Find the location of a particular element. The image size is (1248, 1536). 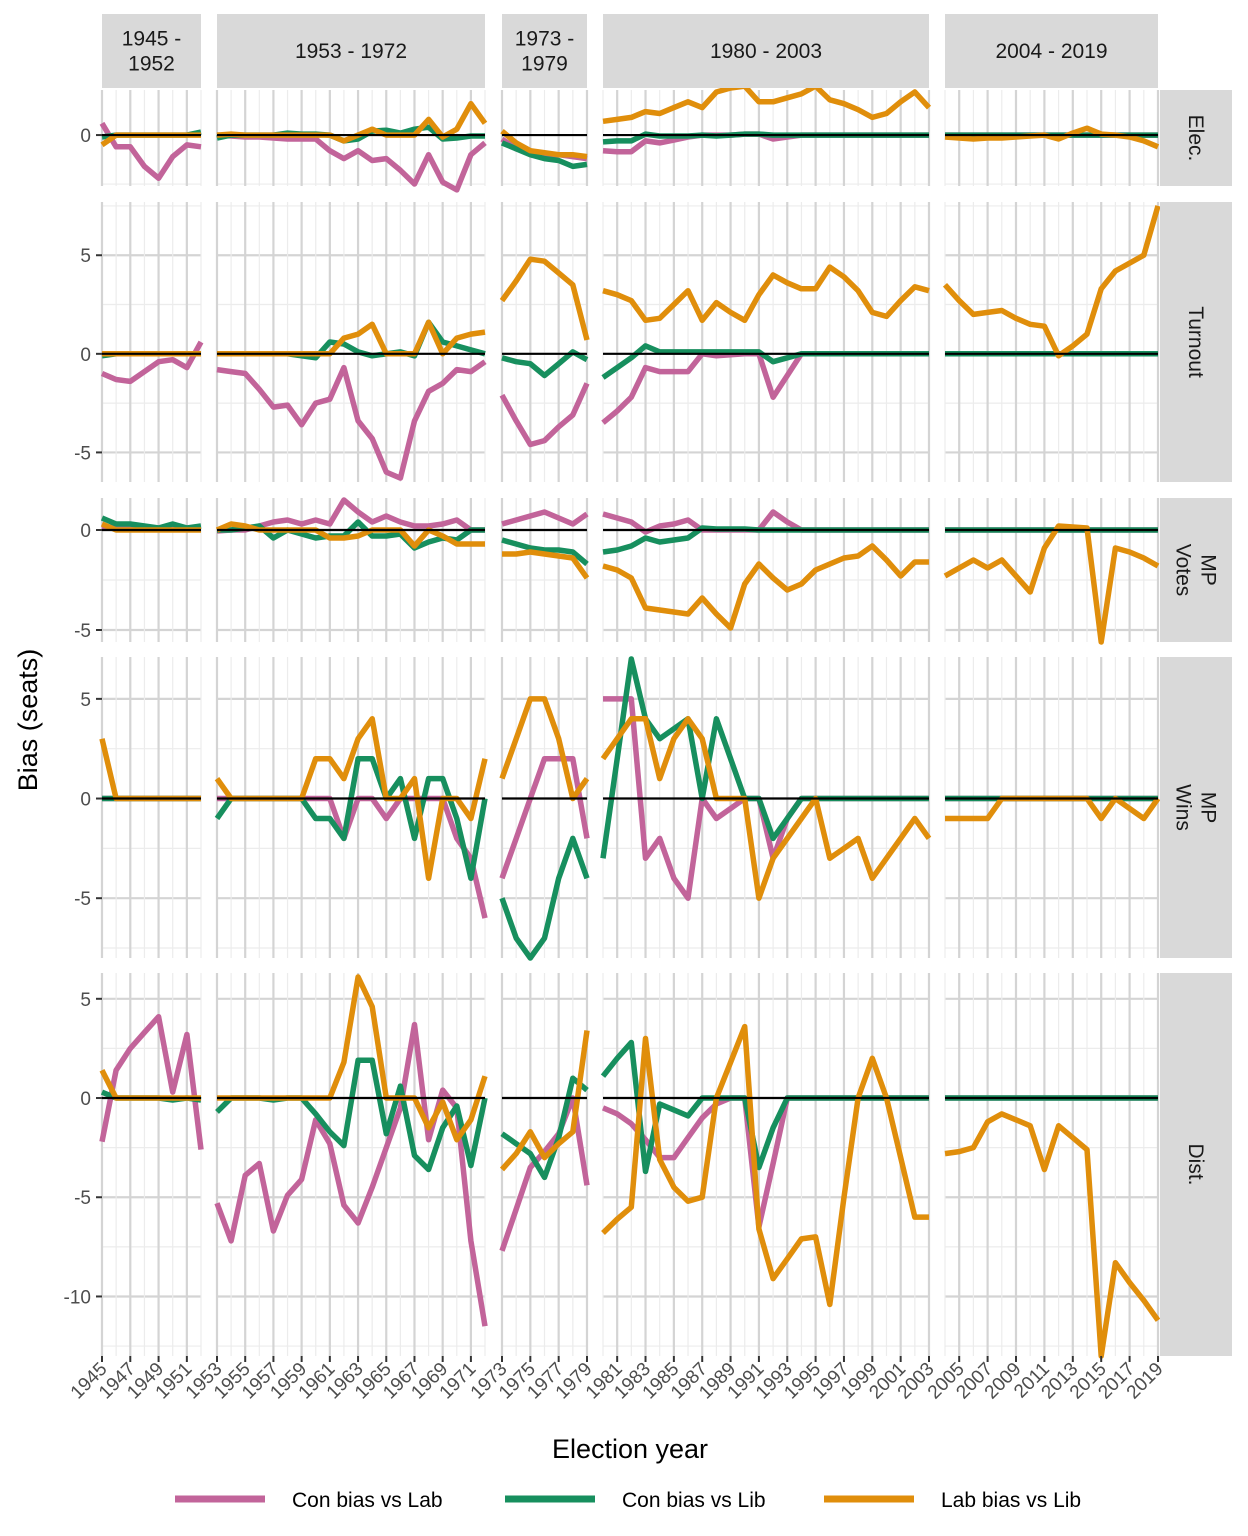

column-strip-label: 1952 is located at coordinates (151, 64).